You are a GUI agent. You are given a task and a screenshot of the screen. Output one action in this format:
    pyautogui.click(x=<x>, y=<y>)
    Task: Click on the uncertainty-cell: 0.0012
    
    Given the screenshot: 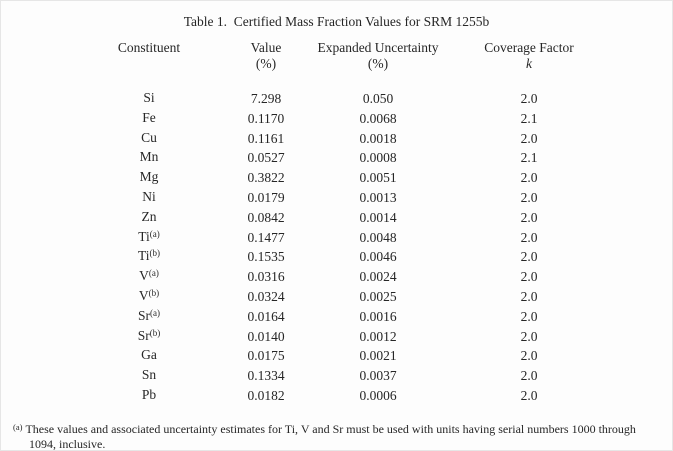 What is the action you would take?
    pyautogui.click(x=378, y=336)
    